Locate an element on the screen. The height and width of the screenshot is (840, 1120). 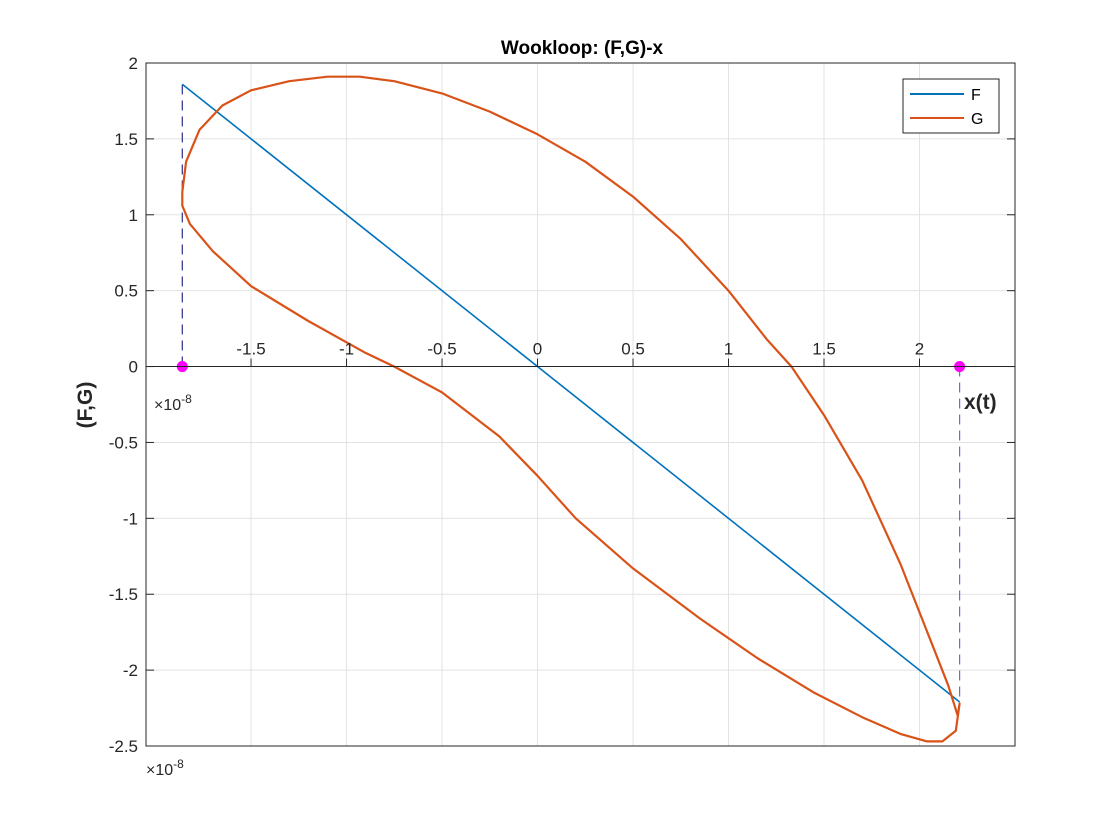
x-tick-label: 0 is located at coordinates (537, 349).